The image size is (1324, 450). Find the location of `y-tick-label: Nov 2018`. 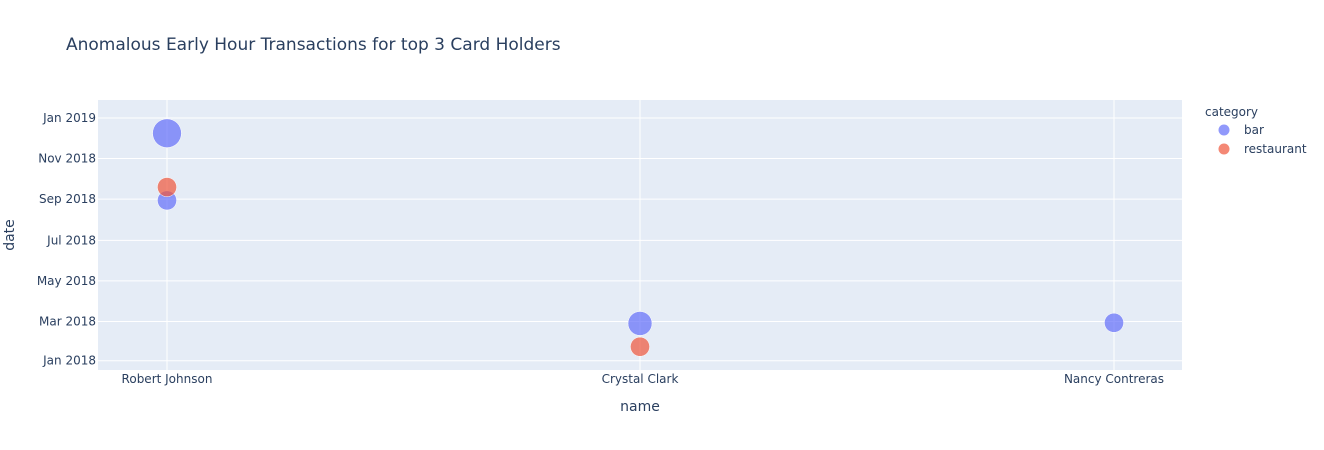

y-tick-label: Nov 2018 is located at coordinates (67, 159).